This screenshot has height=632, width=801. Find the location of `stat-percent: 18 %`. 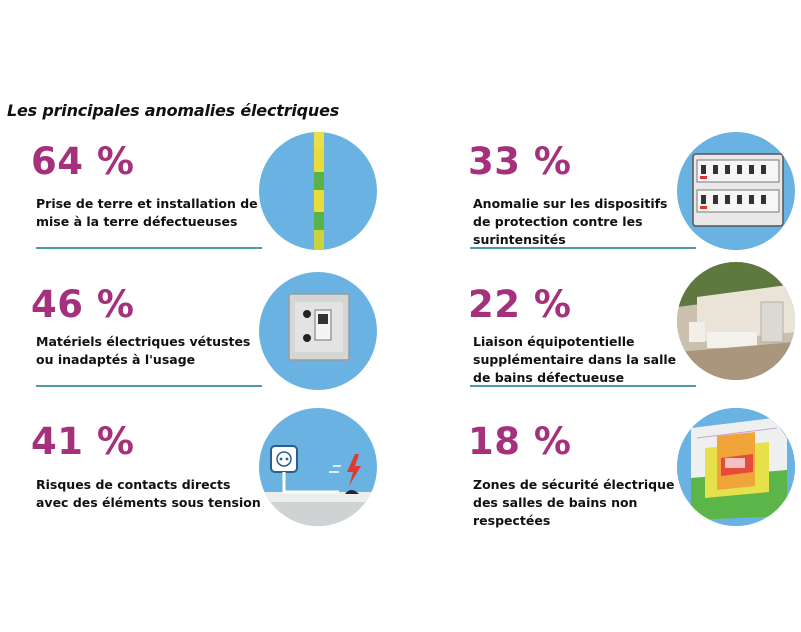

stat-percent: 18 % is located at coordinates (520, 441).